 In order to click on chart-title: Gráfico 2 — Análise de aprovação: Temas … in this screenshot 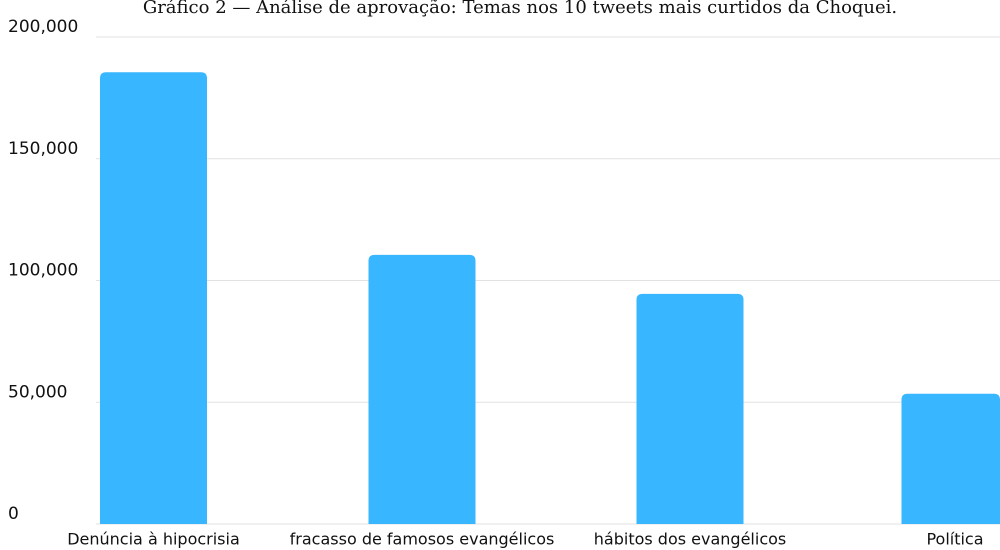, I will do `click(520, 9)`.